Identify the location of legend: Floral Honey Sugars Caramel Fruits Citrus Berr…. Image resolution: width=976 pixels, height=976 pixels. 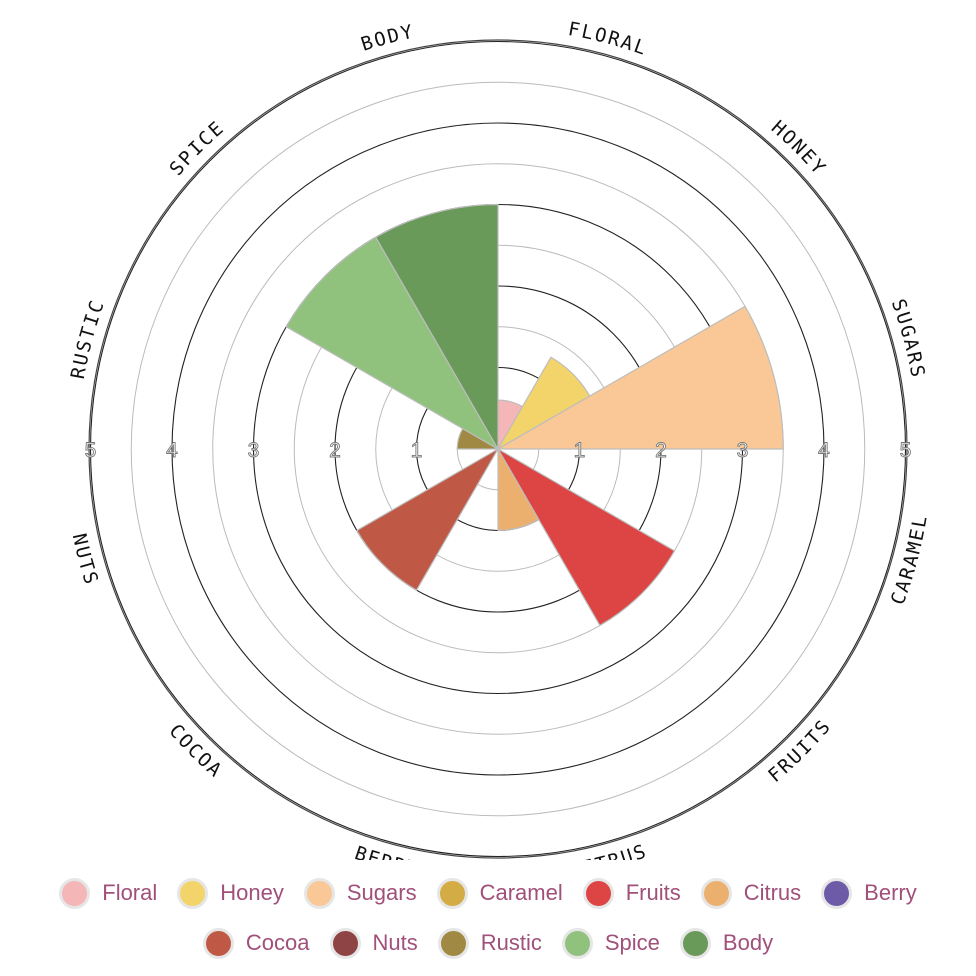
(488, 918).